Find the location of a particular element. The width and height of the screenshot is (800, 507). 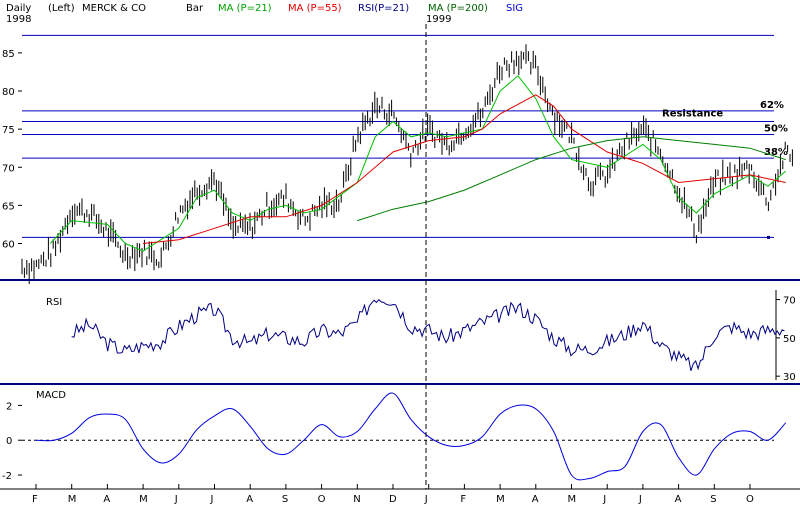

ticker-label: MERCK & CO is located at coordinates (114, 8).